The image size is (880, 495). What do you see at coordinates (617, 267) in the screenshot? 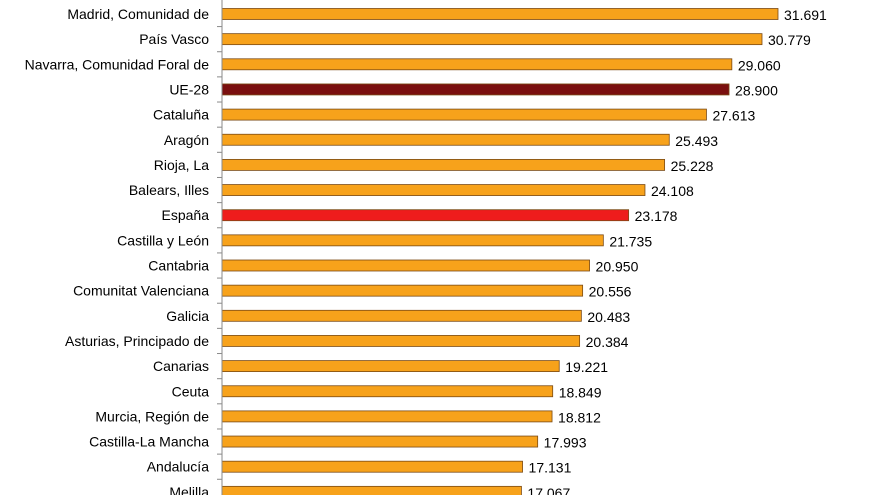
I see `value-label: 20.950` at bounding box center [617, 267].